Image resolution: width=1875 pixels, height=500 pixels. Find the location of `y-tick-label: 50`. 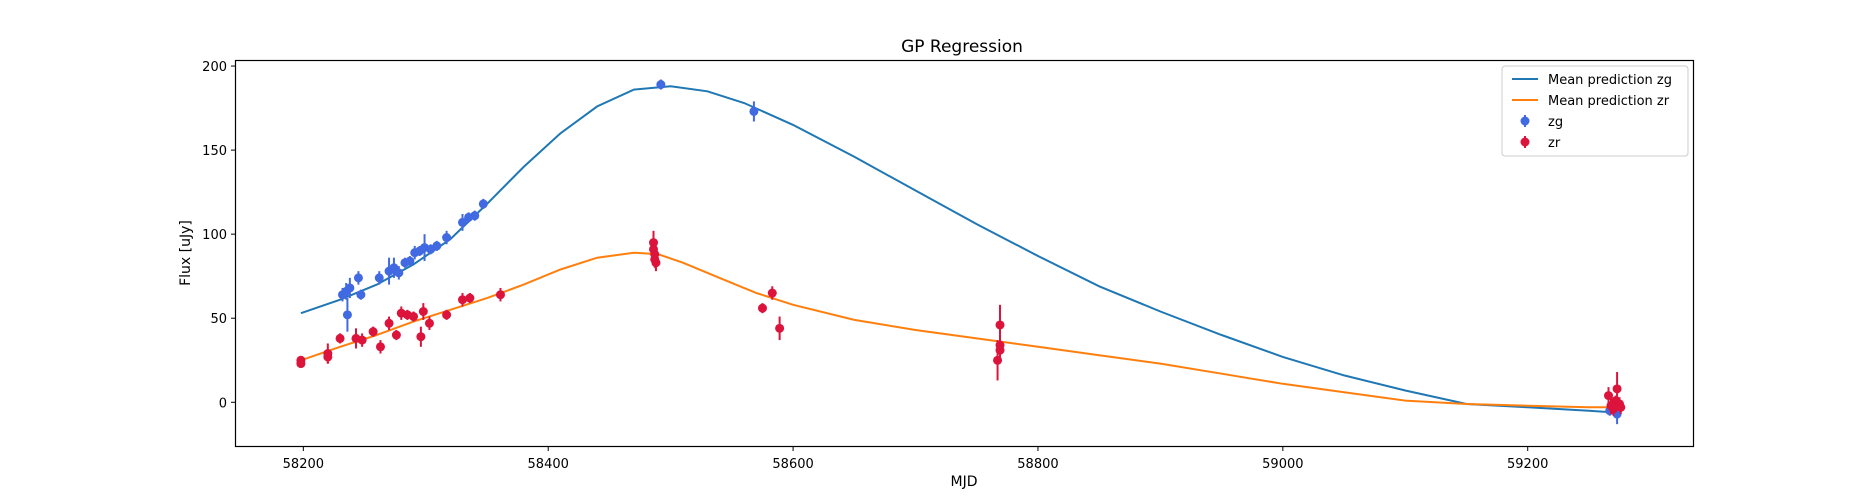

y-tick-label: 50 is located at coordinates (218, 319).